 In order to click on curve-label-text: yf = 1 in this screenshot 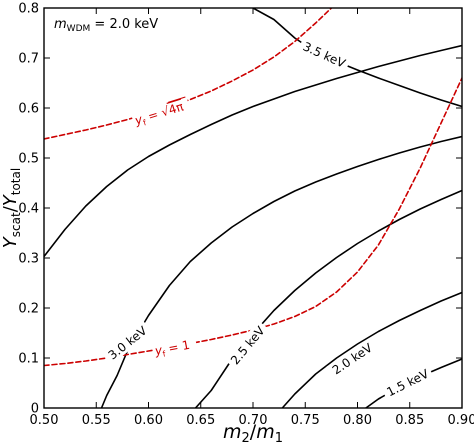, I will do `click(172, 349)`.